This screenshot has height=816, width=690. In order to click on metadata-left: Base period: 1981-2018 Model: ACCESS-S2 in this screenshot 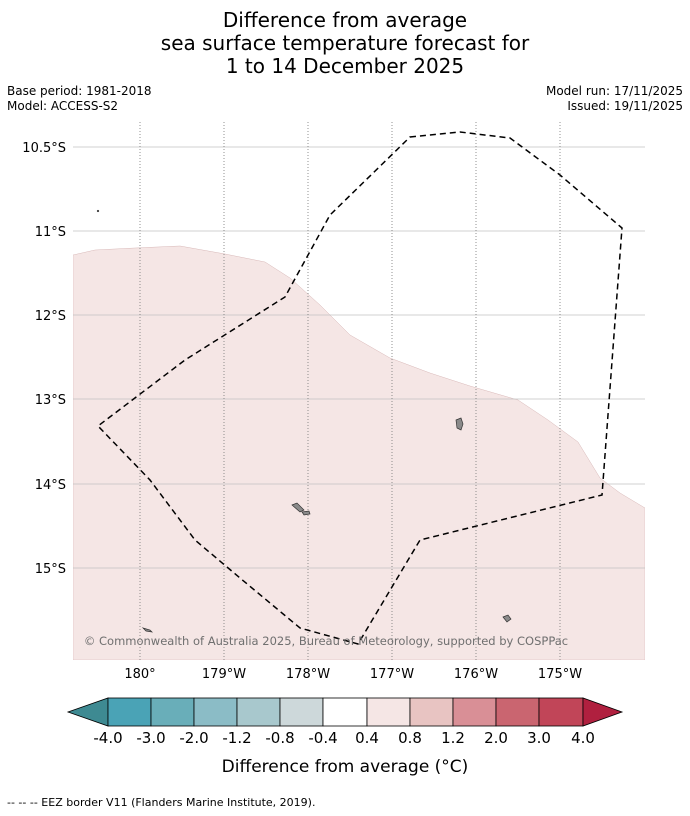, I will do `click(79, 99)`.